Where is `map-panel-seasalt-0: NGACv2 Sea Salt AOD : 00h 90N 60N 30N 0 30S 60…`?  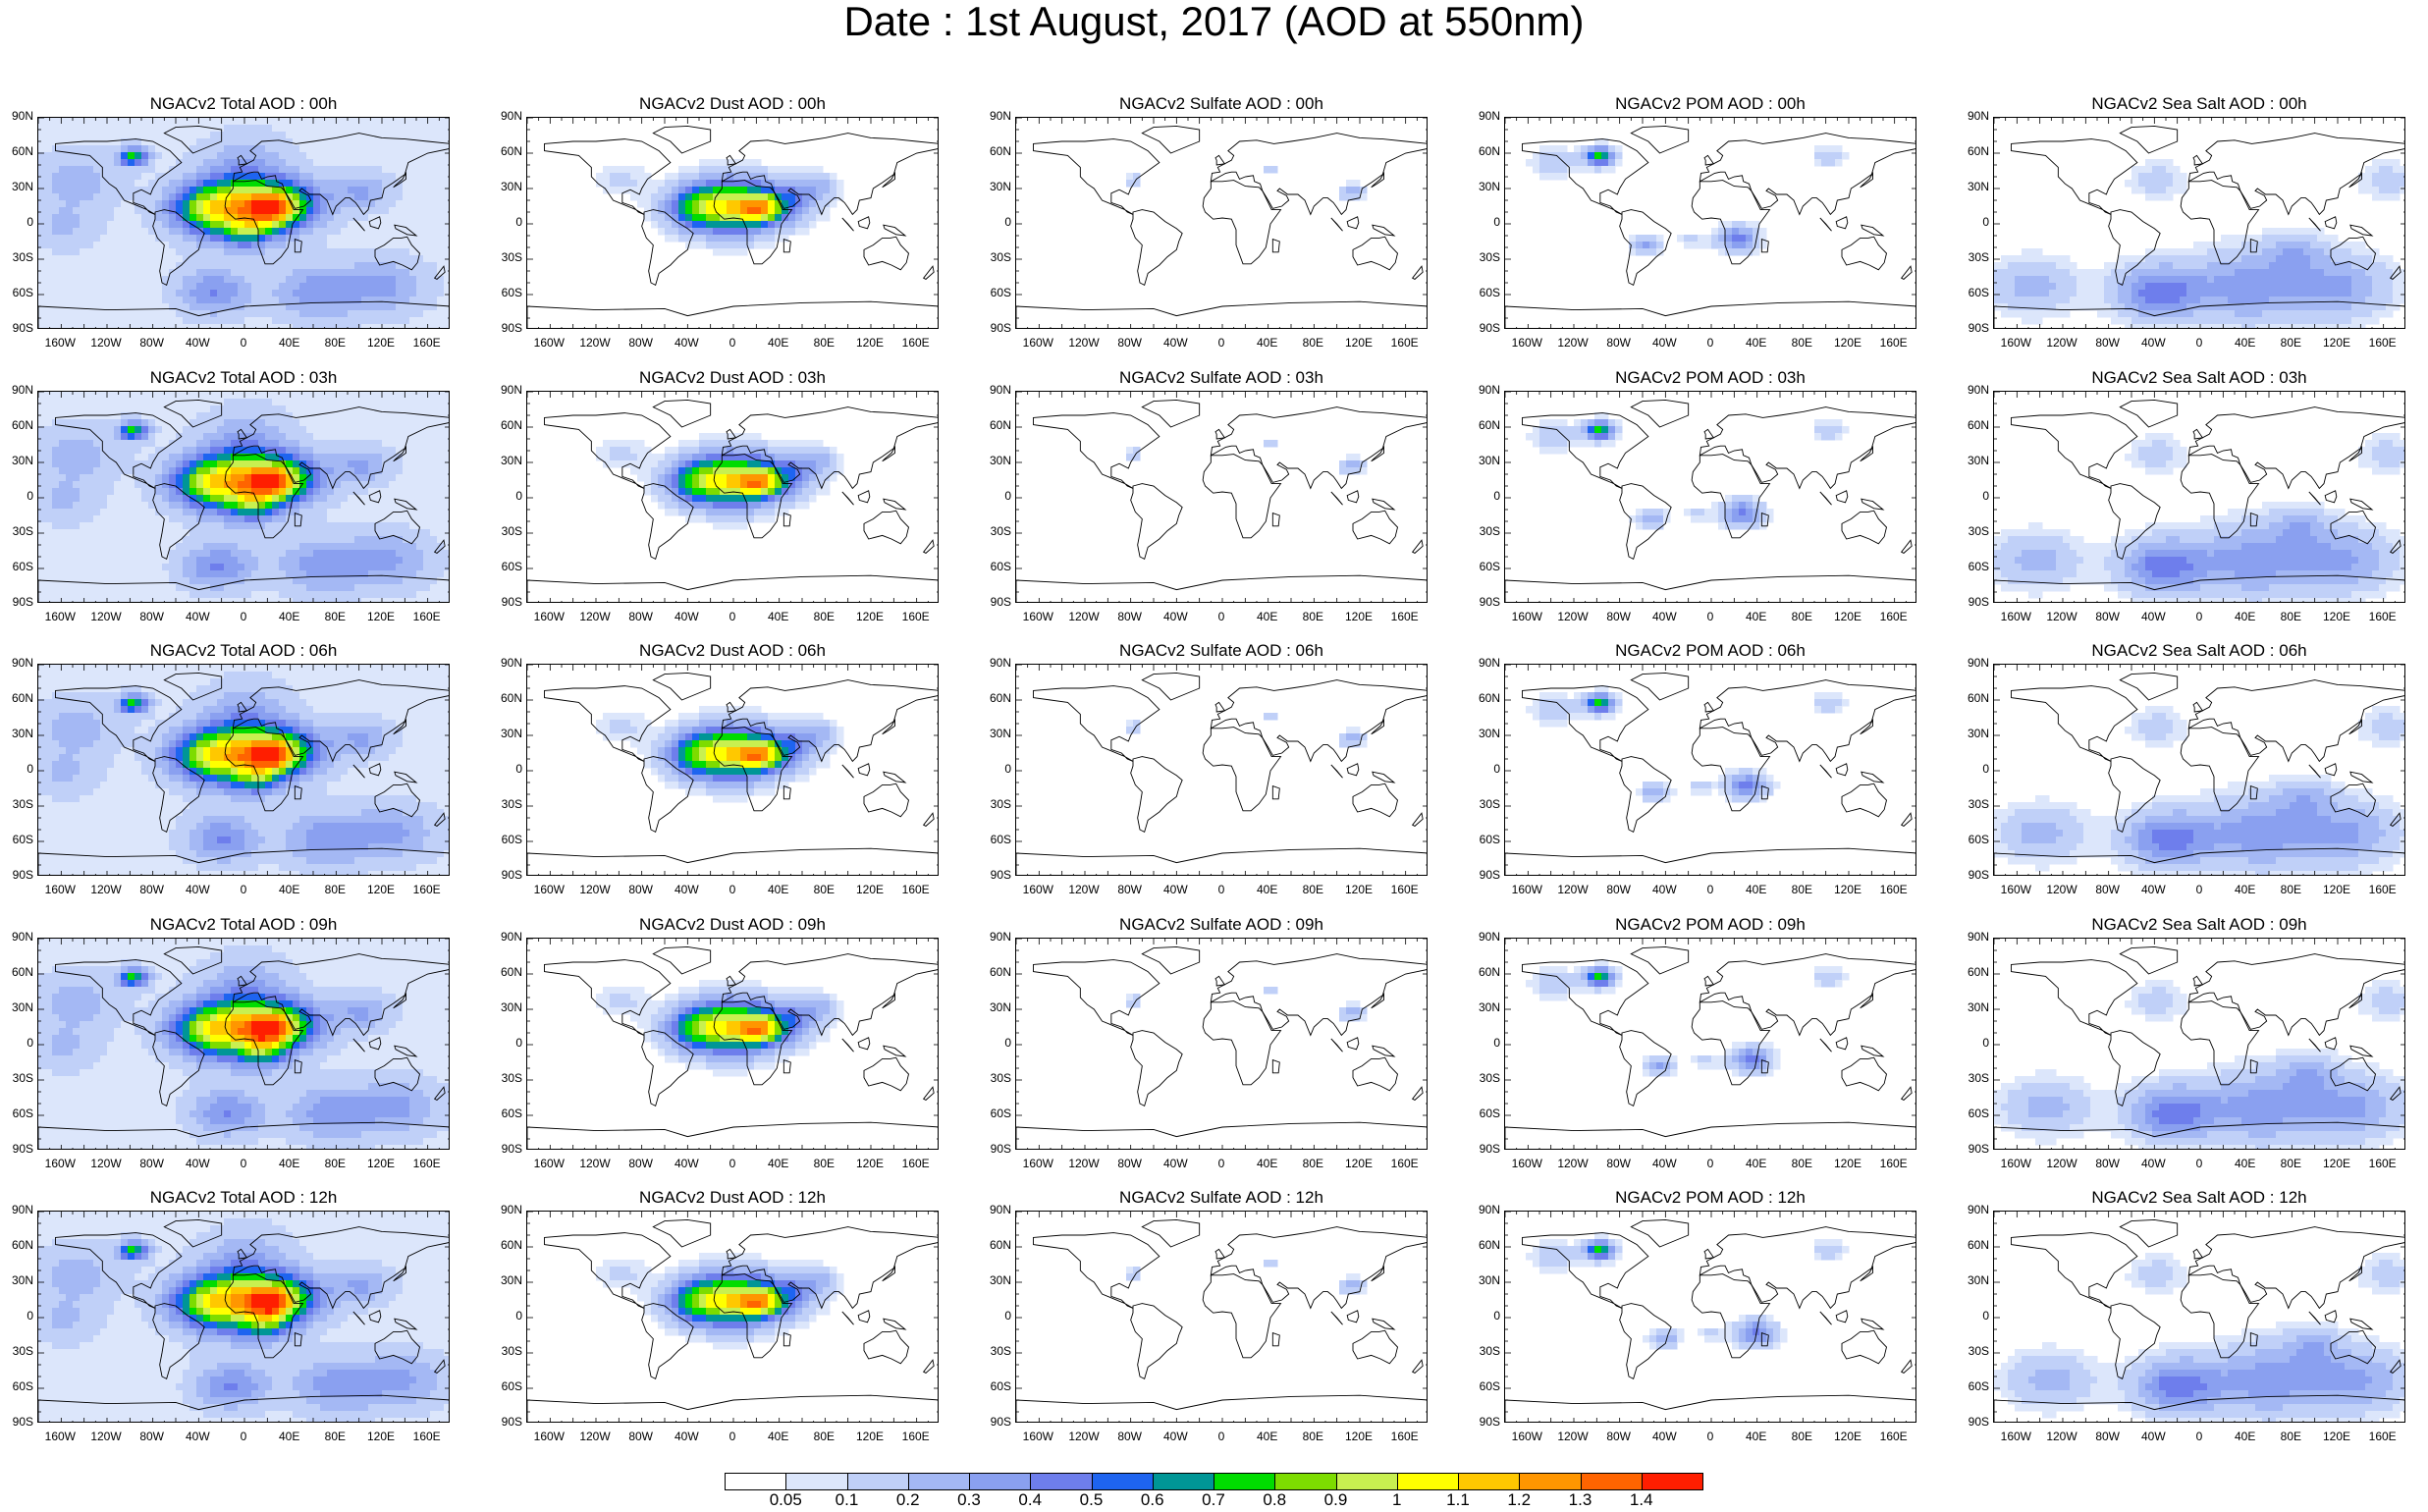
map-panel-seasalt-0: NGACv2 Sea Salt AOD : 00h 90N 60N 30N 0 30S 60… is located at coordinates (2180, 230).